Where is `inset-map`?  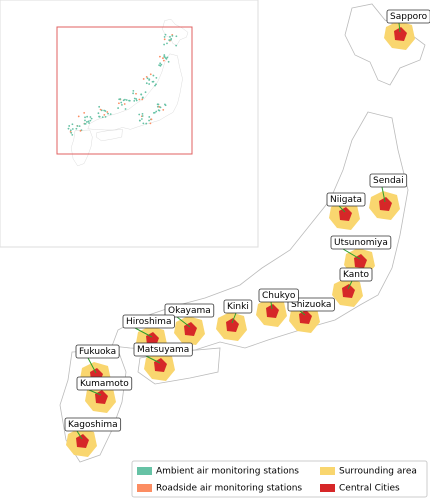
inset-map is located at coordinates (128, 92).